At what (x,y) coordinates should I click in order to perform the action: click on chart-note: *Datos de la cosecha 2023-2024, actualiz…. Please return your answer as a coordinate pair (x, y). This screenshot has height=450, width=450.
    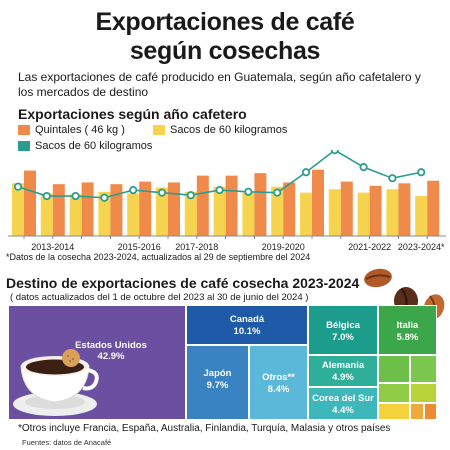
    Looking at the image, I should click on (158, 257).